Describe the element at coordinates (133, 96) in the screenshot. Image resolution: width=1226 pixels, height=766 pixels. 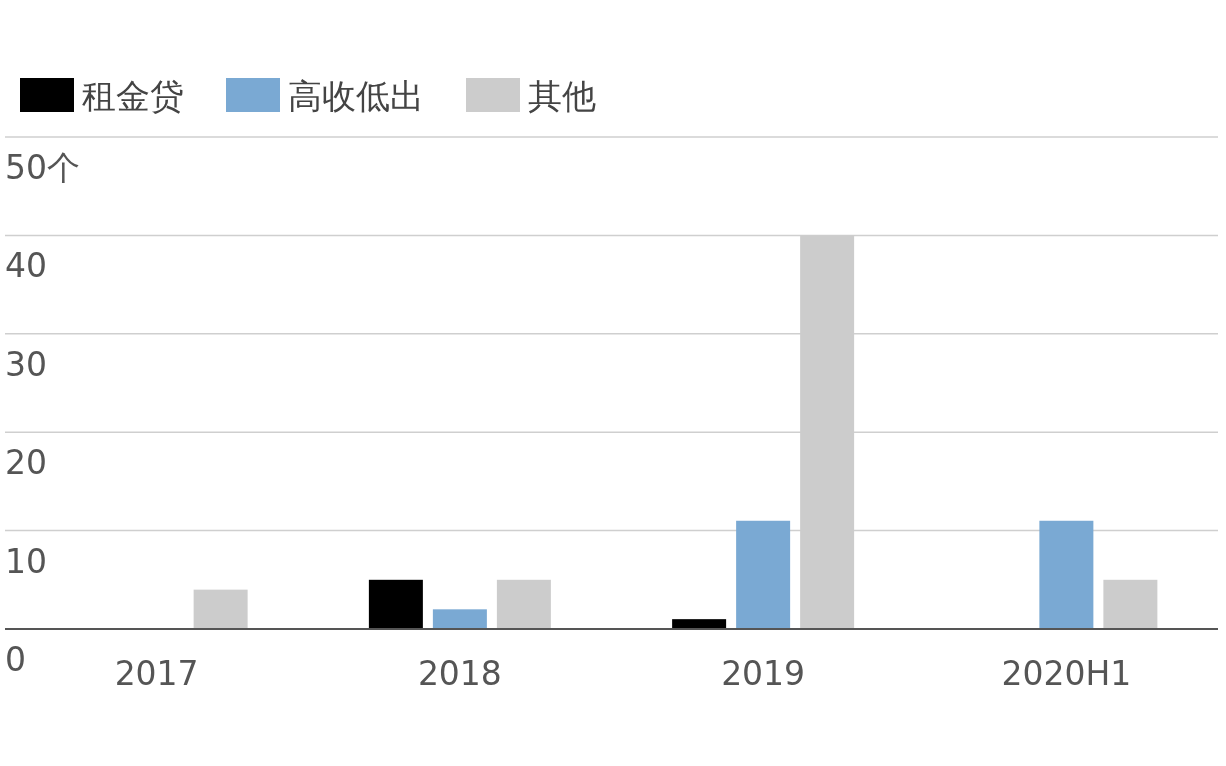
I see `legend-label: 租金贷` at that location.